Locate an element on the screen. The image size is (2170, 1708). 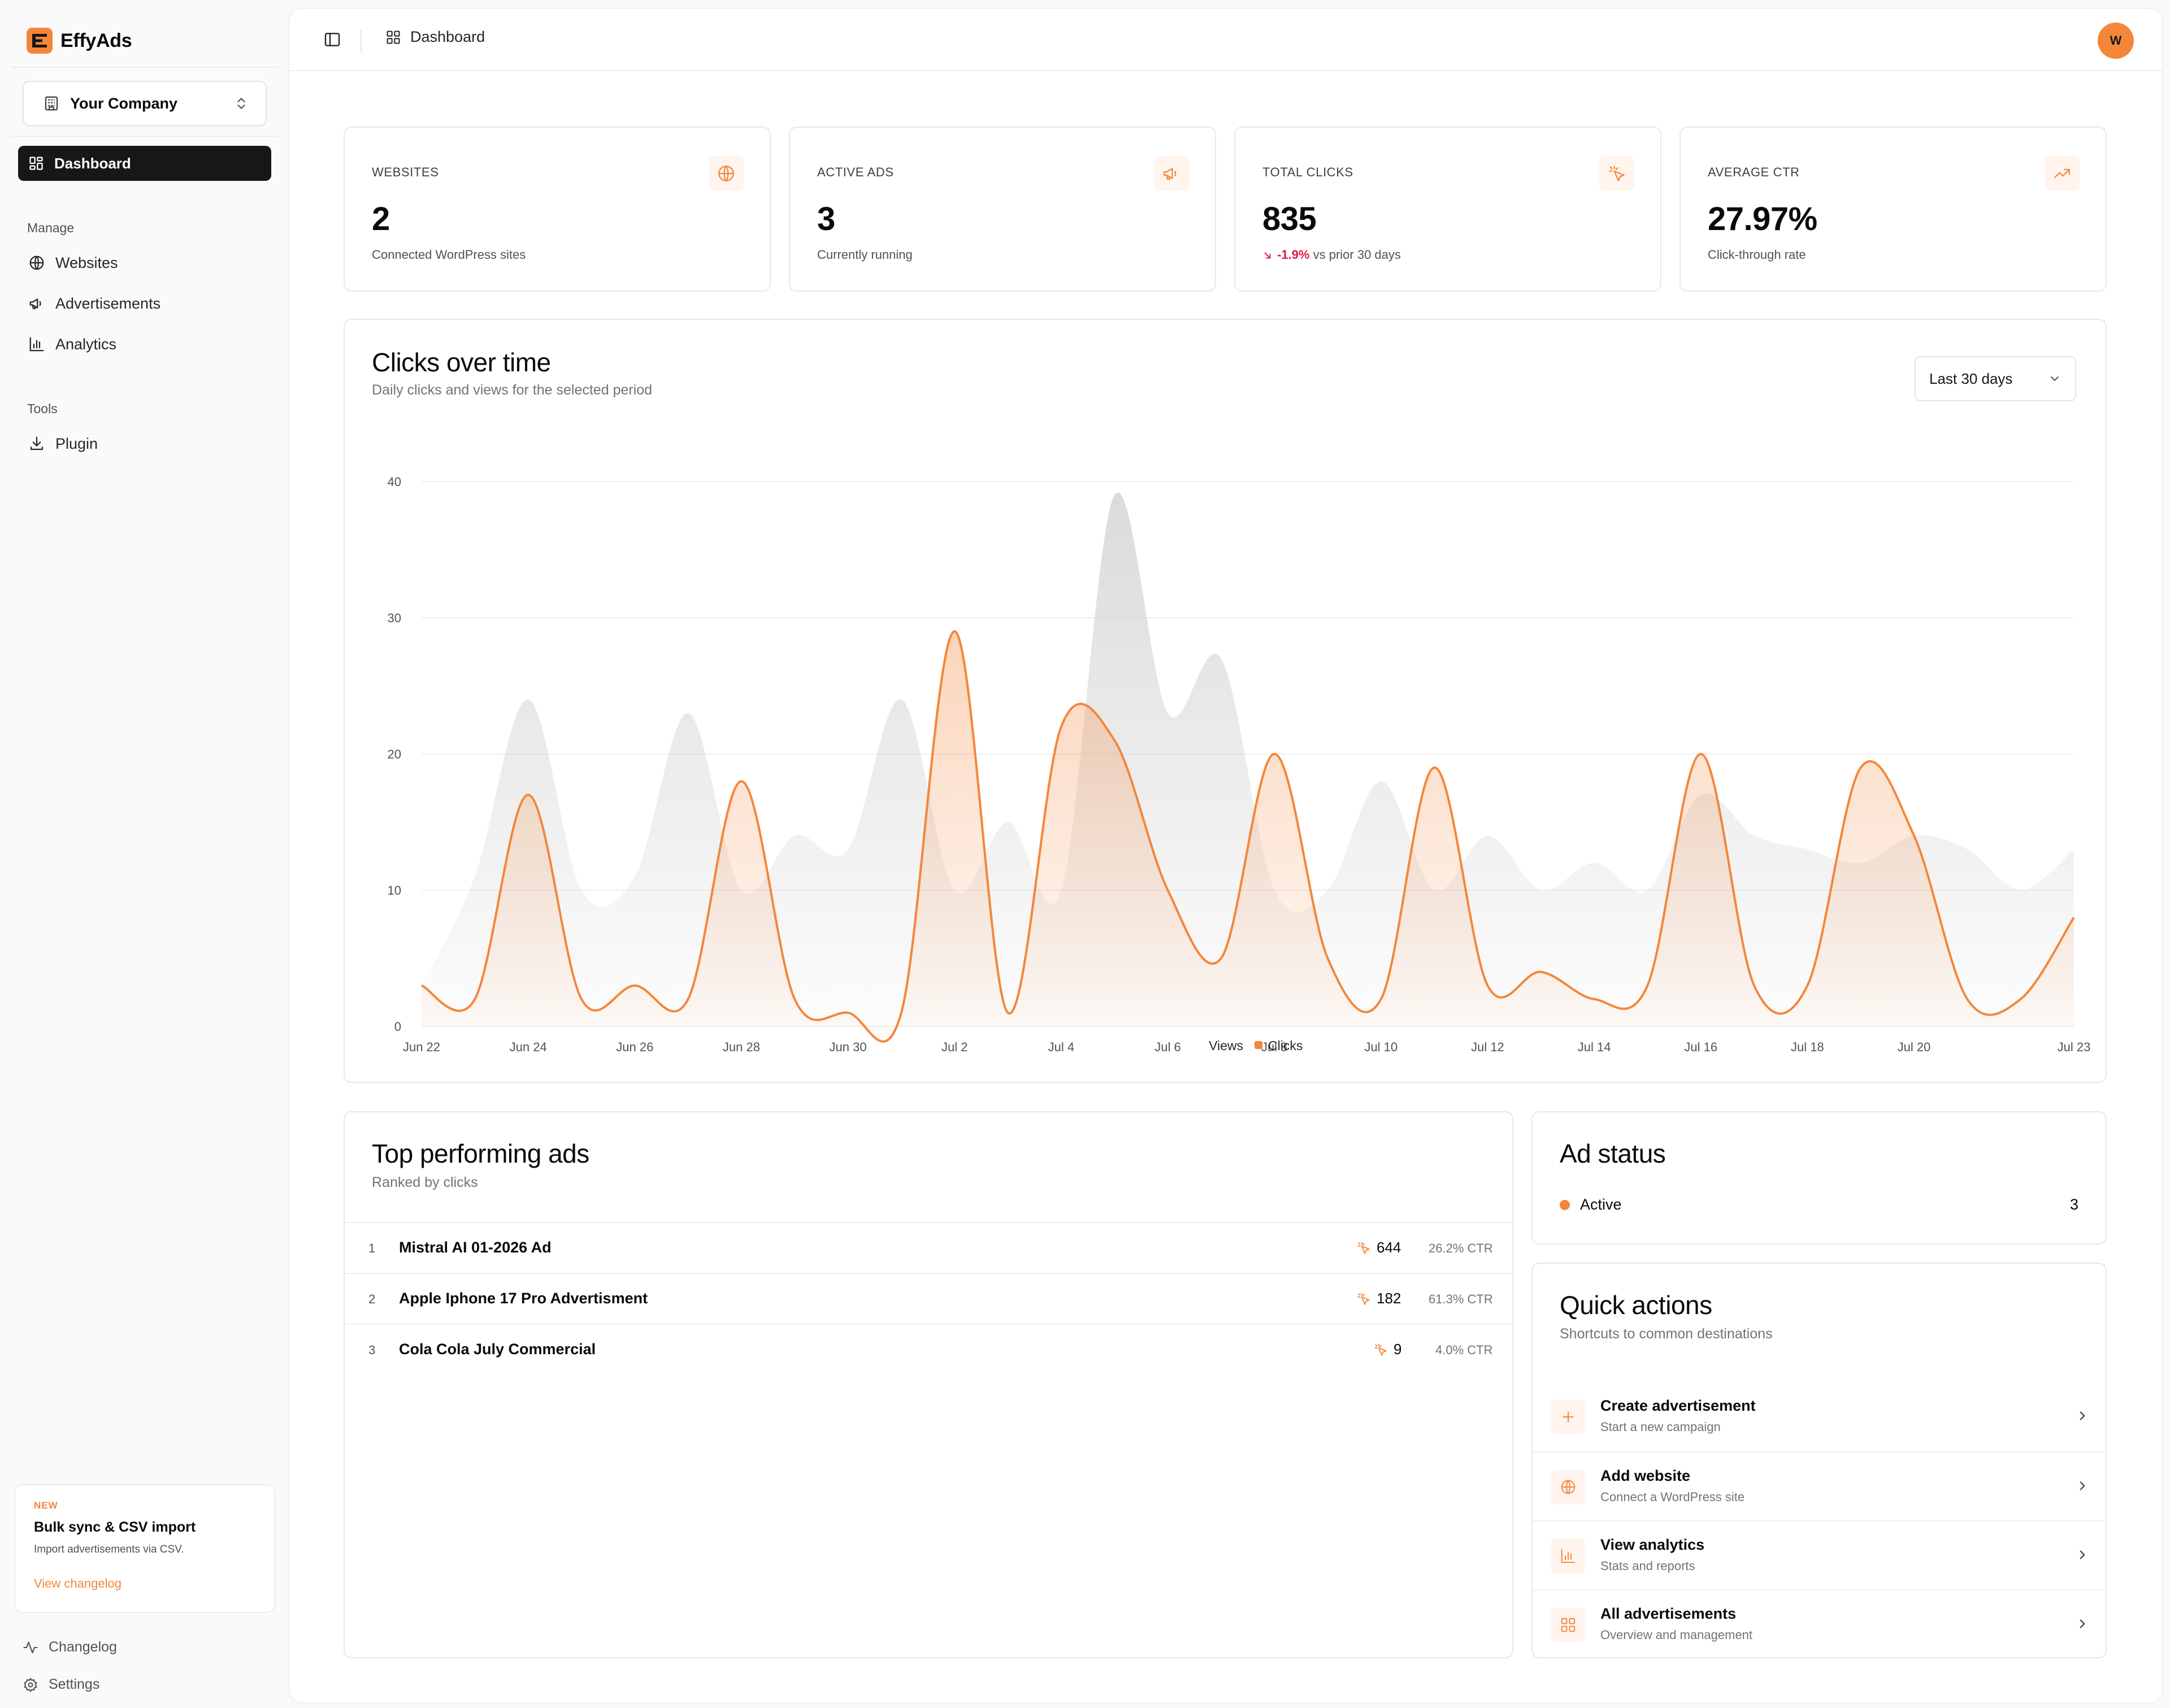
brand-name: EffyAds is located at coordinates (96, 40).